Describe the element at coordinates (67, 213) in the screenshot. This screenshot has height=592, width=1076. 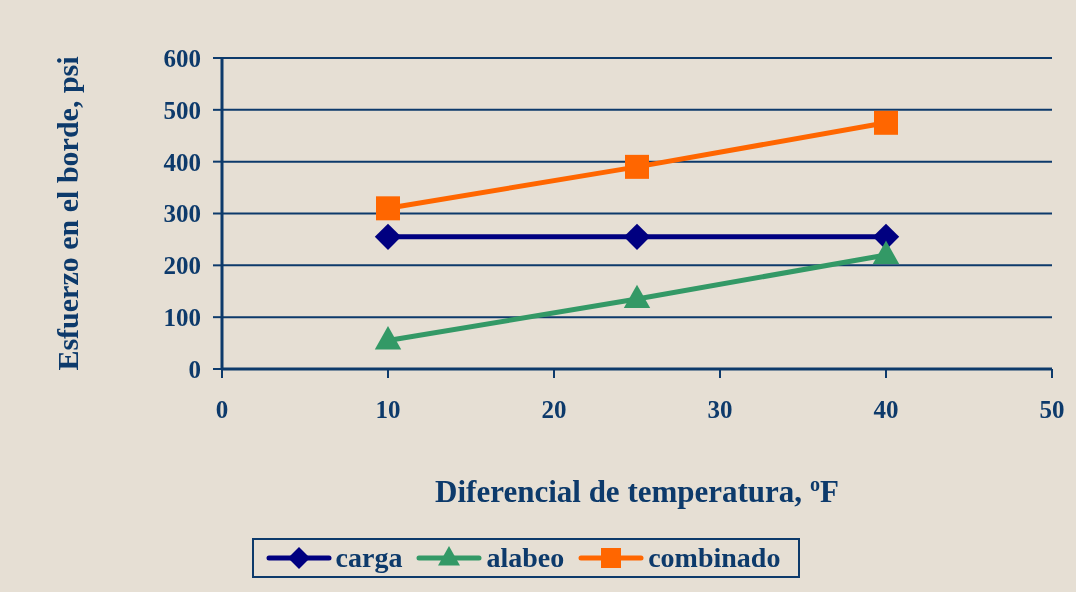
I see `y-axis-title: Esfuerzo en el borde, psi` at that location.